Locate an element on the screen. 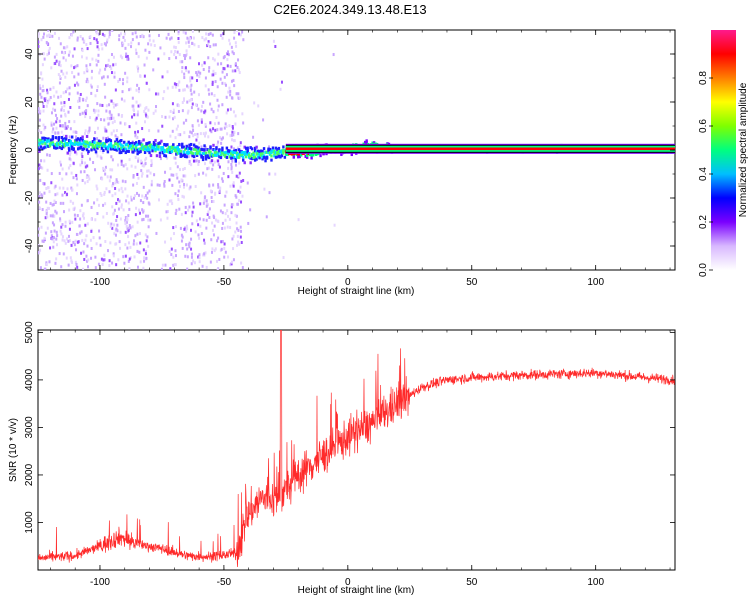 This screenshot has height=600, width=750. colorbar-tick-label: 0.0 is located at coordinates (703, 270).